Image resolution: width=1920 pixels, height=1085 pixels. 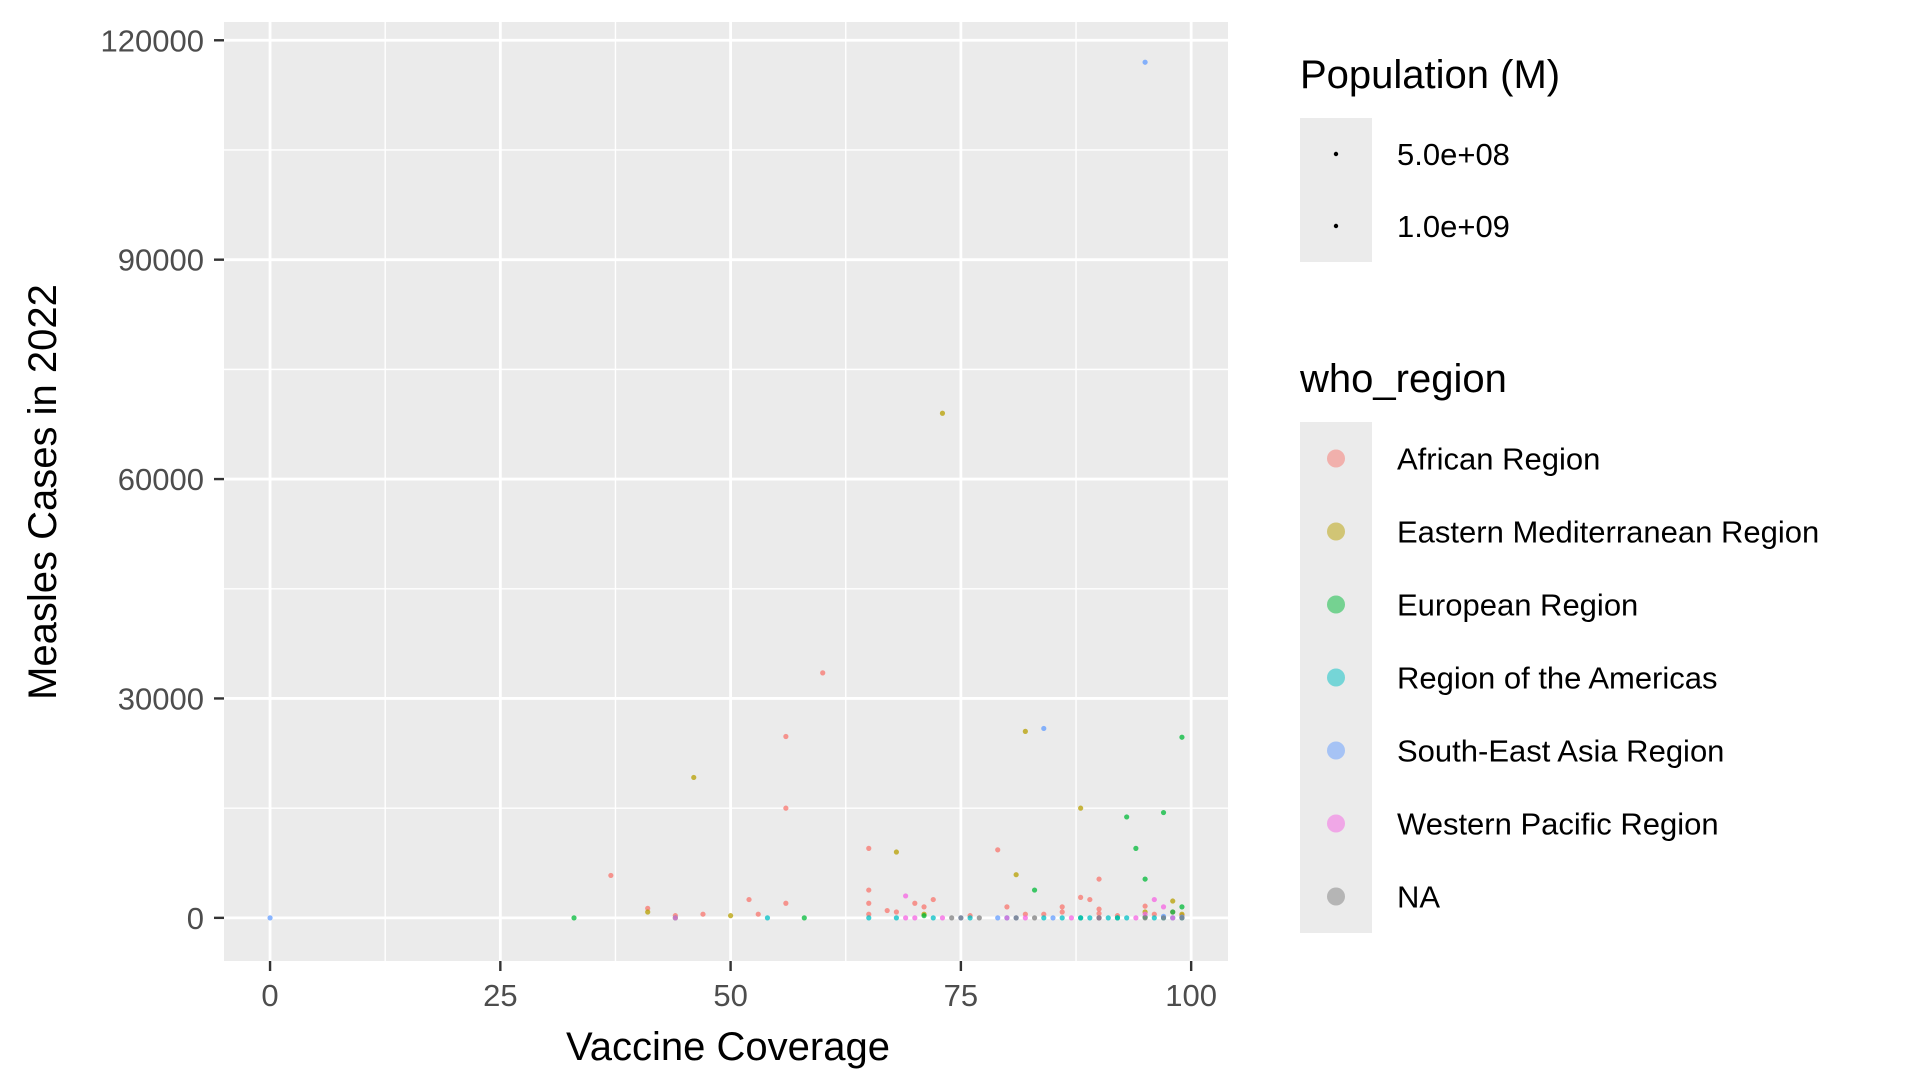 I want to click on x-tick-label: 100, so click(x=1191, y=995).